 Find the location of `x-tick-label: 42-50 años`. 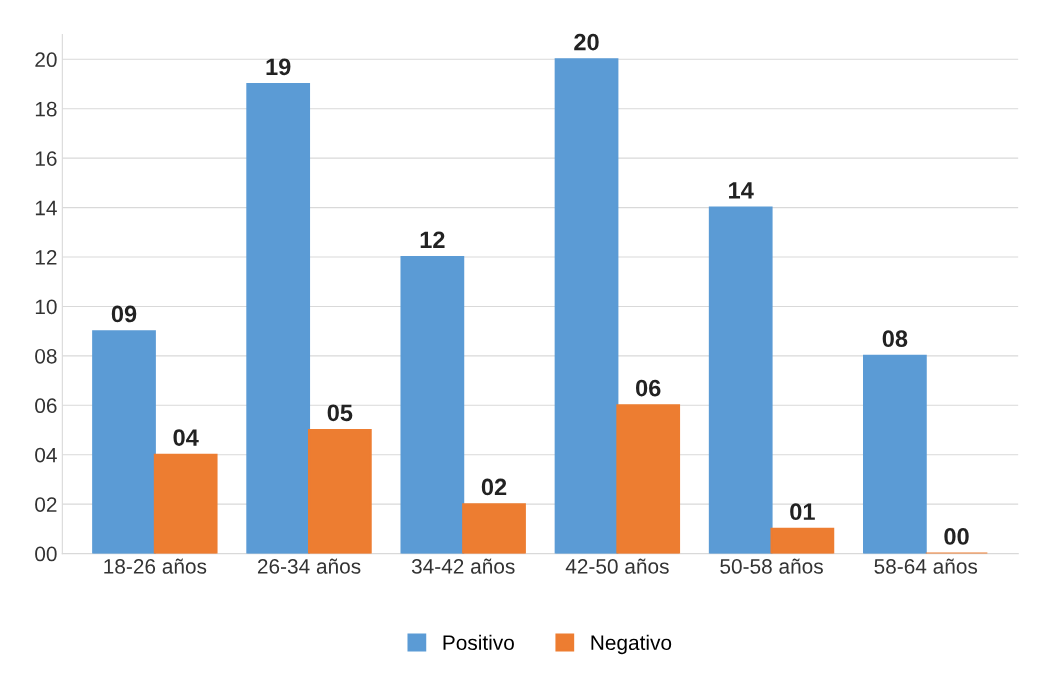

x-tick-label: 42-50 años is located at coordinates (617, 566).